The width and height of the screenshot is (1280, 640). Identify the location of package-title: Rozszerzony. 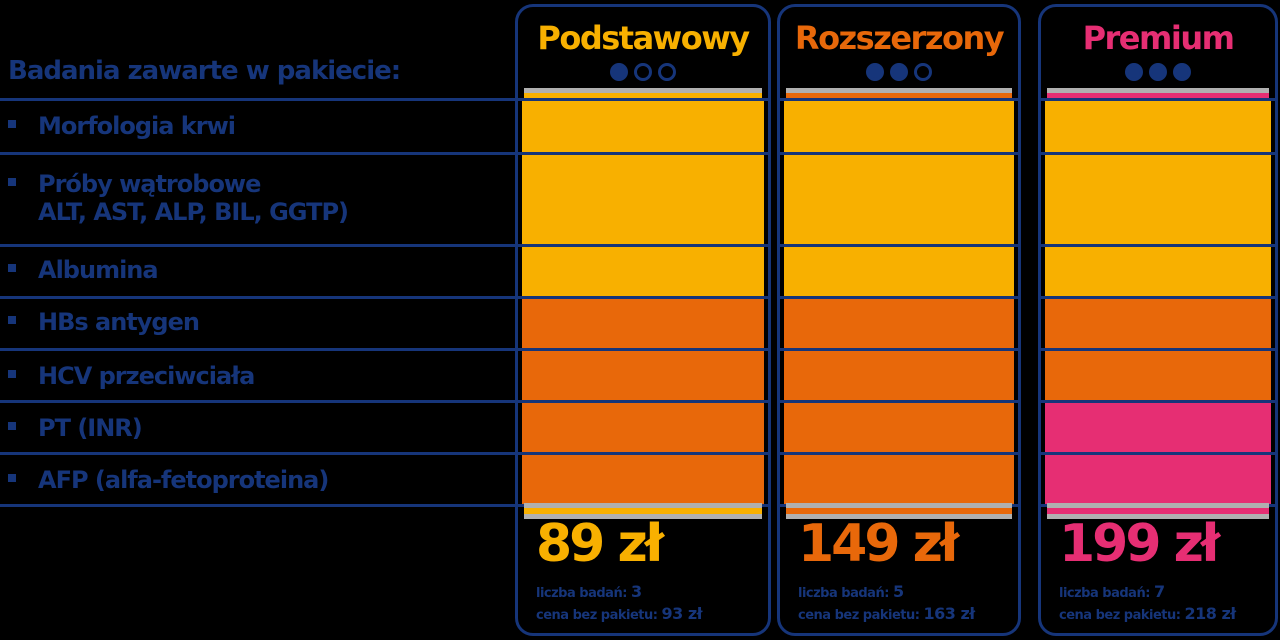
(899, 38).